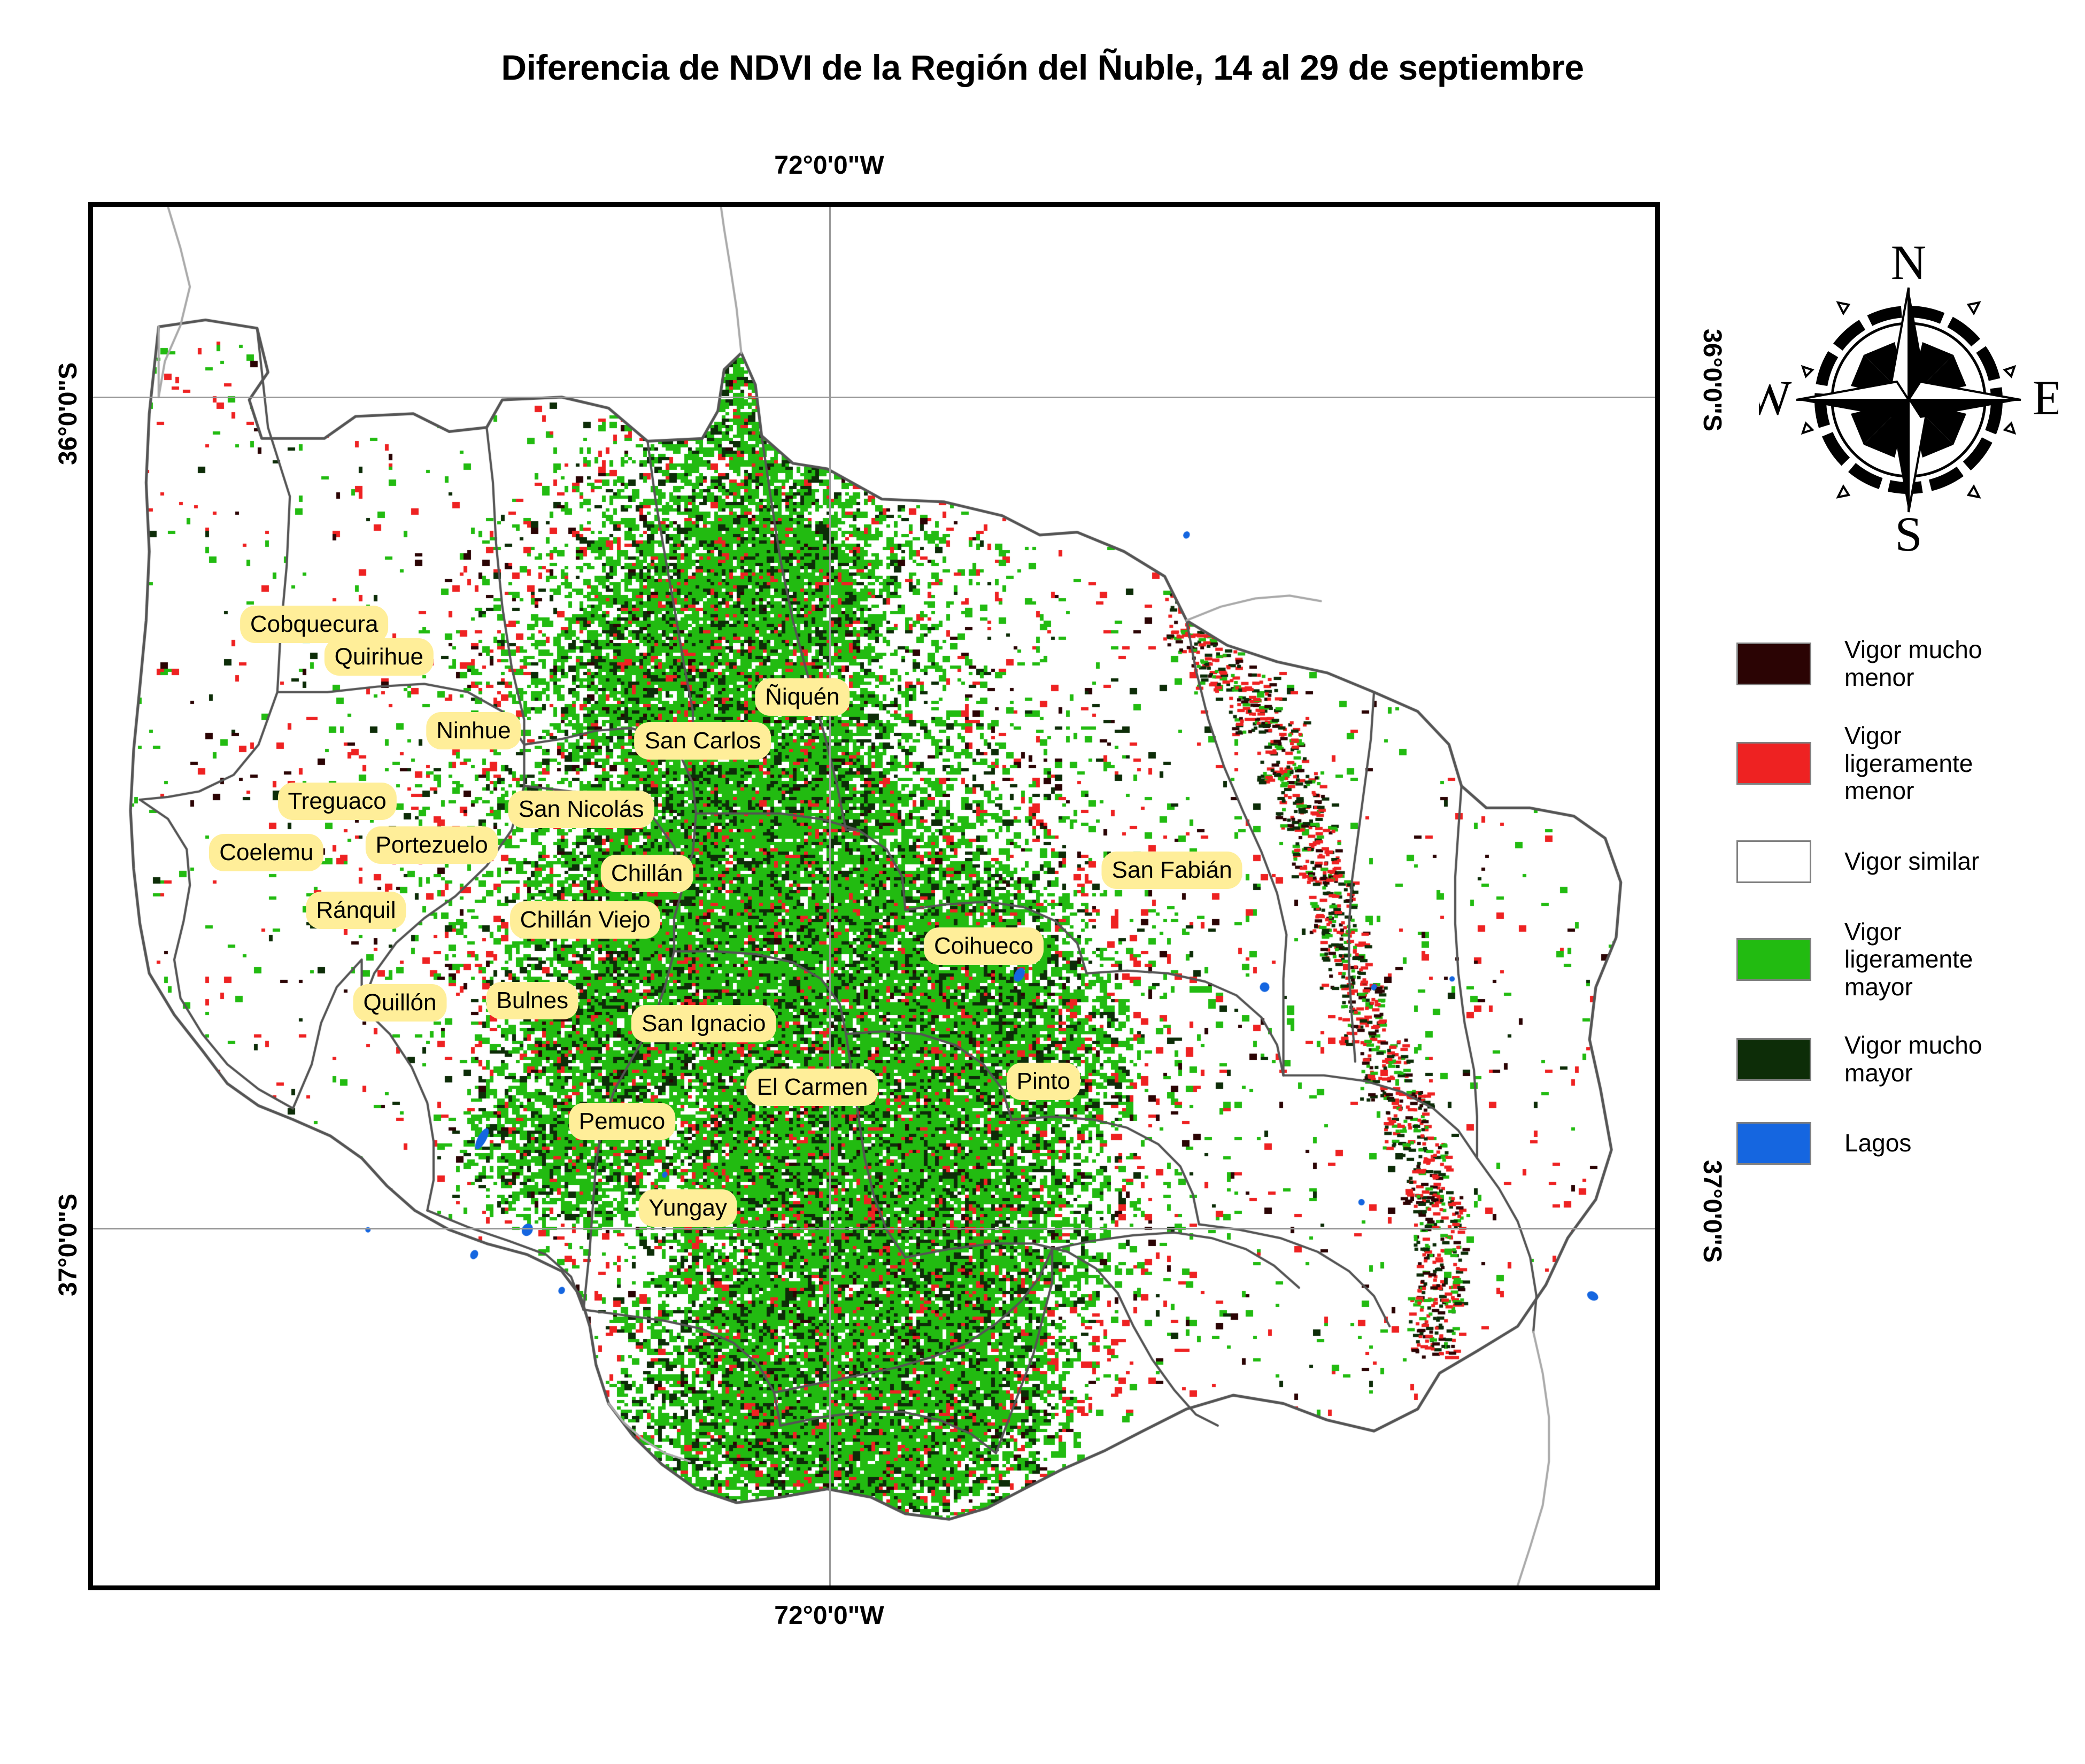  What do you see at coordinates (812, 1087) in the screenshot?
I see `place-label: El Carmen` at bounding box center [812, 1087].